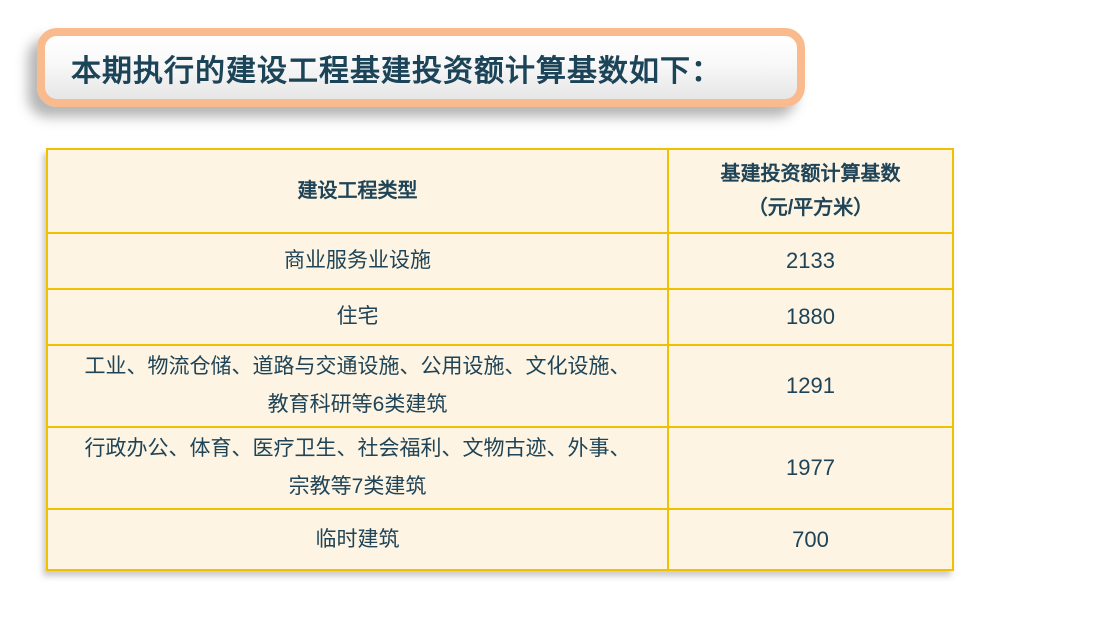 The image size is (1109, 621). What do you see at coordinates (357, 386) in the screenshot?
I see `project-type-cell: 工业、物流仓储、道路与交通设施、公用设施、文化设施、教育科研等6类建筑` at bounding box center [357, 386].